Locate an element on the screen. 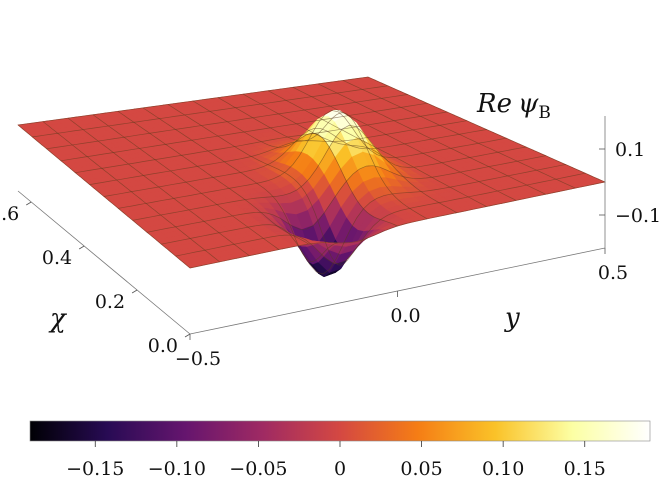 The image size is (664, 489). colorbar-ticks: −0.15 −0.10 −0.05 0 0.05 0.10 0.15 is located at coordinates (336, 460).